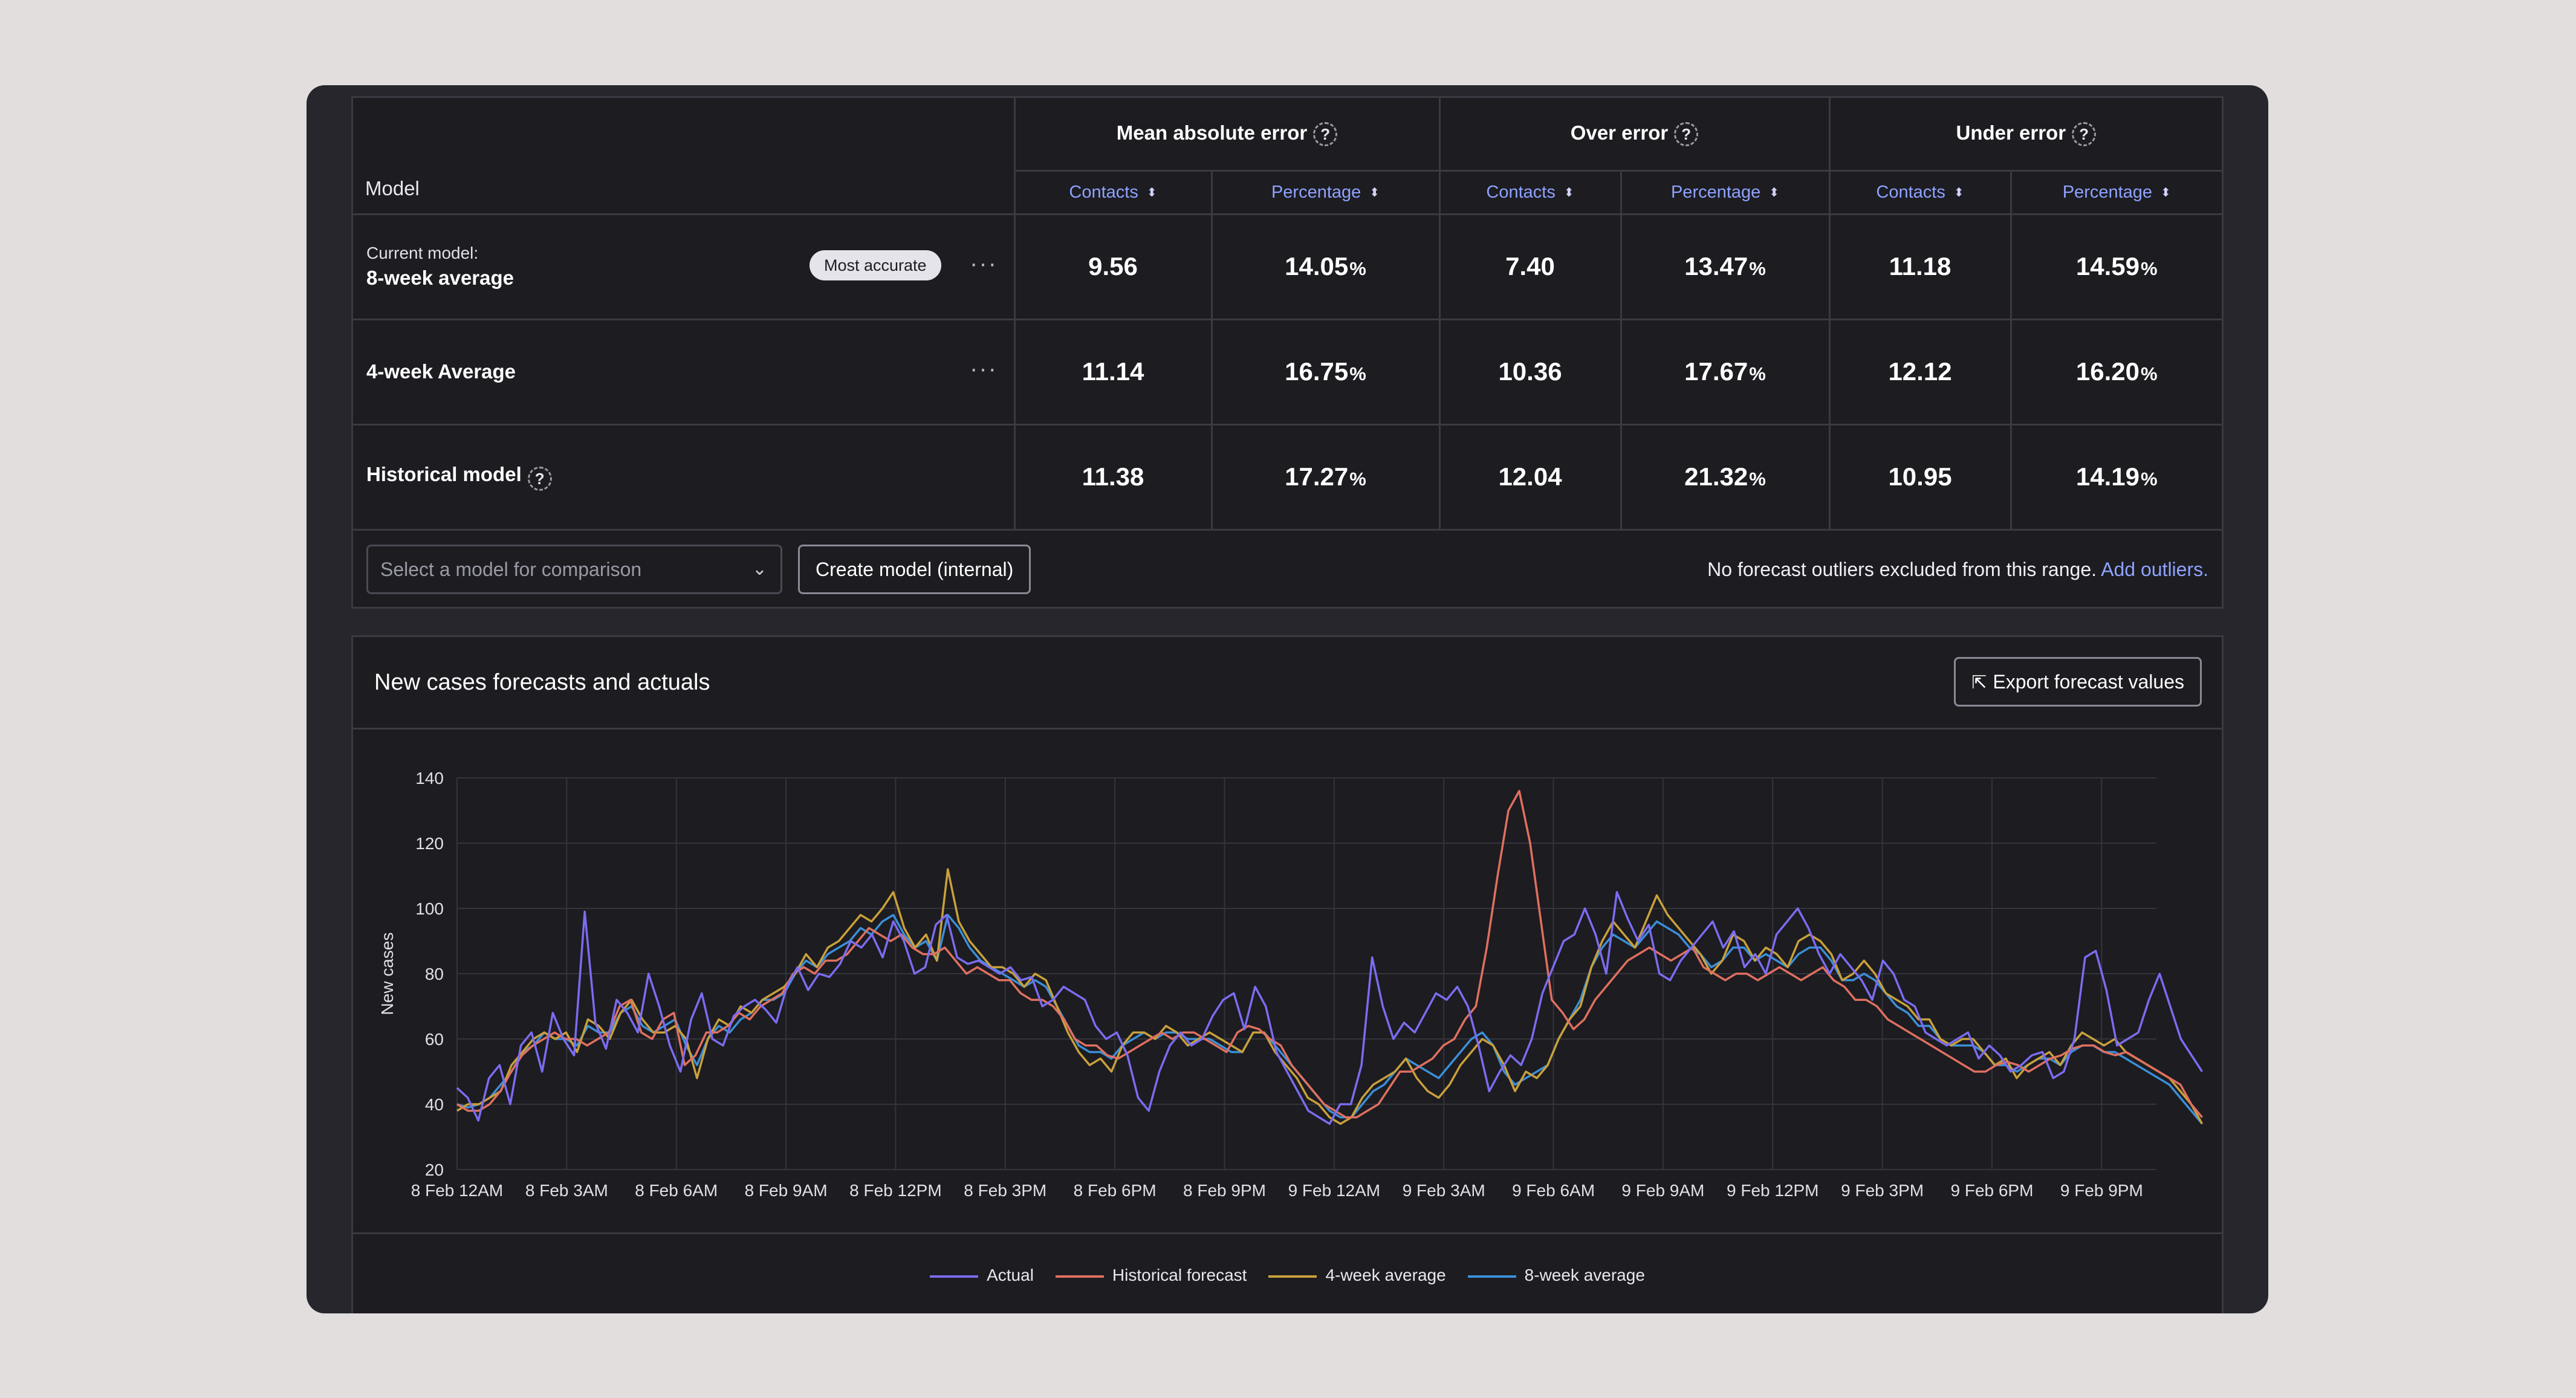  Describe the element at coordinates (434, 1169) in the screenshot. I see `y-tick-label: 20` at that location.